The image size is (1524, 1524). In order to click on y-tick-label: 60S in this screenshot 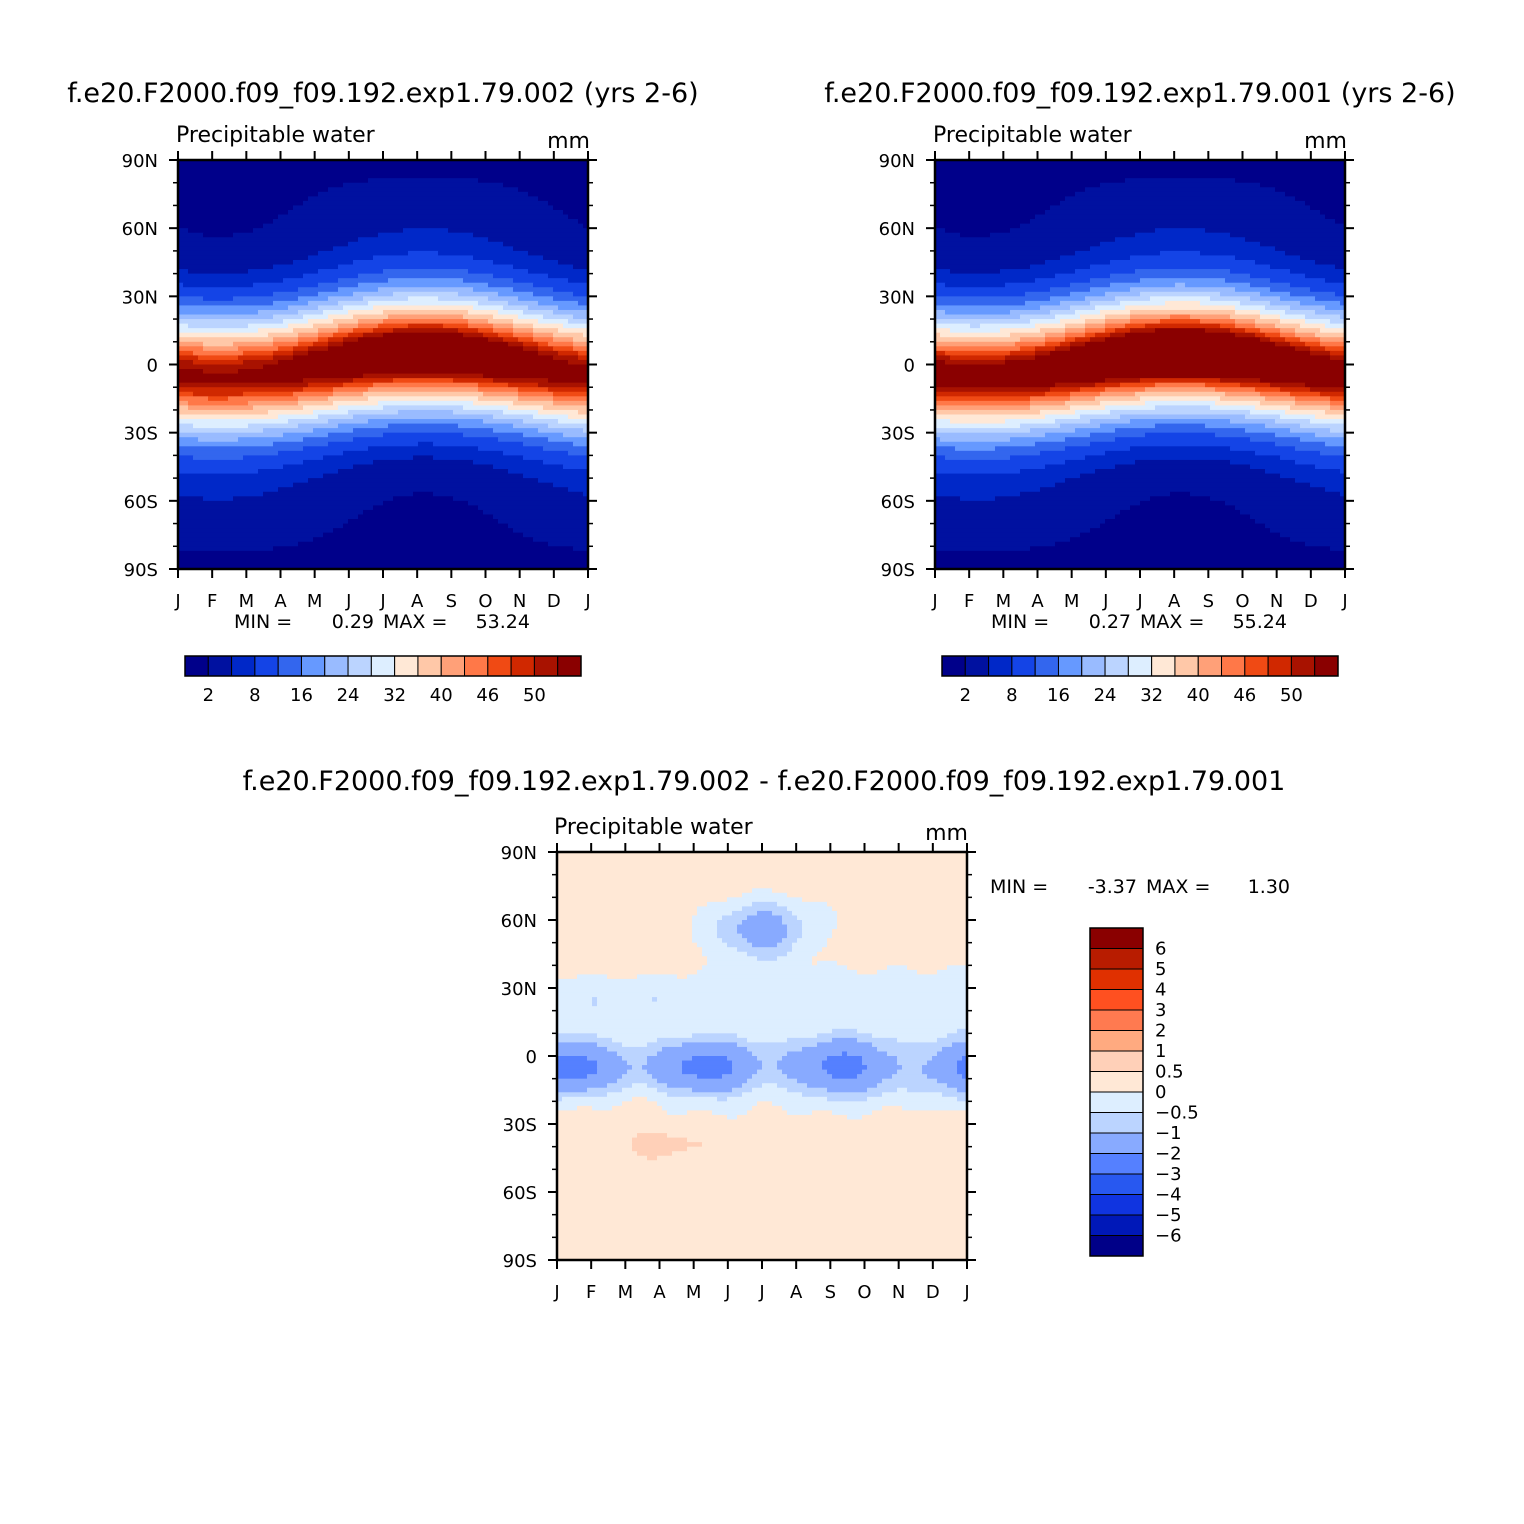, I will do `click(898, 502)`.